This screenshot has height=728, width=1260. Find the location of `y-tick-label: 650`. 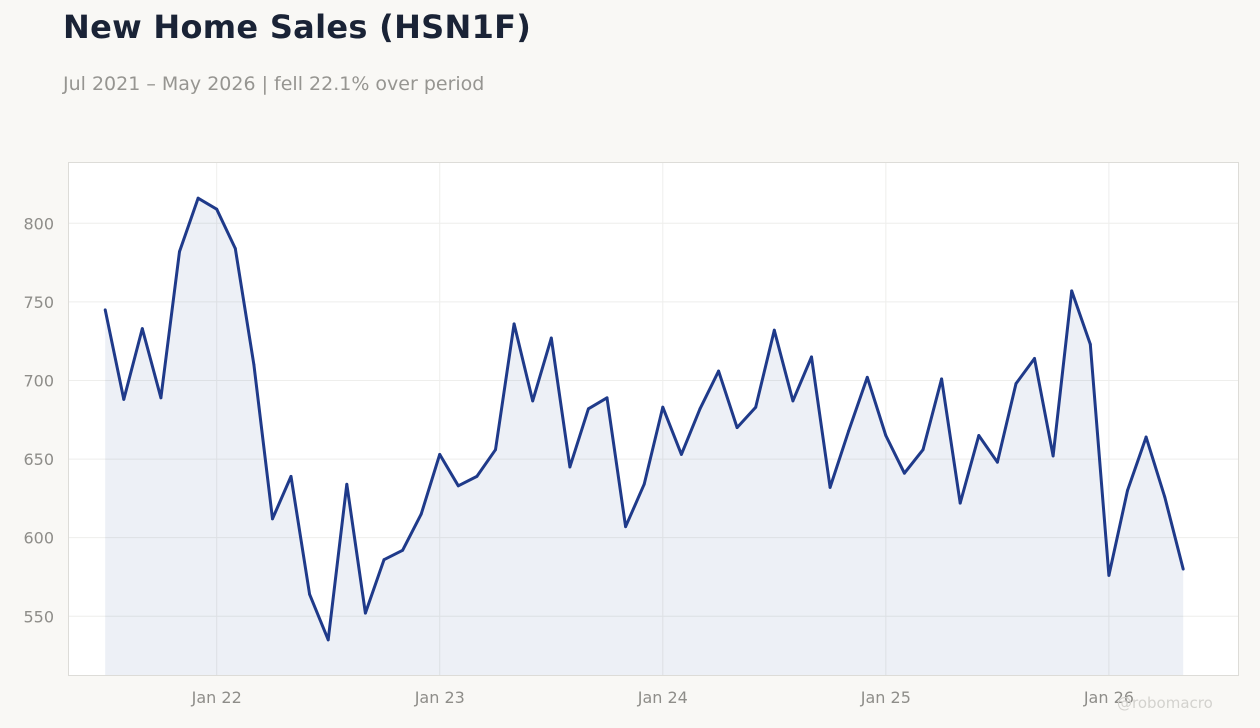

y-tick-label: 650 is located at coordinates (38, 459).